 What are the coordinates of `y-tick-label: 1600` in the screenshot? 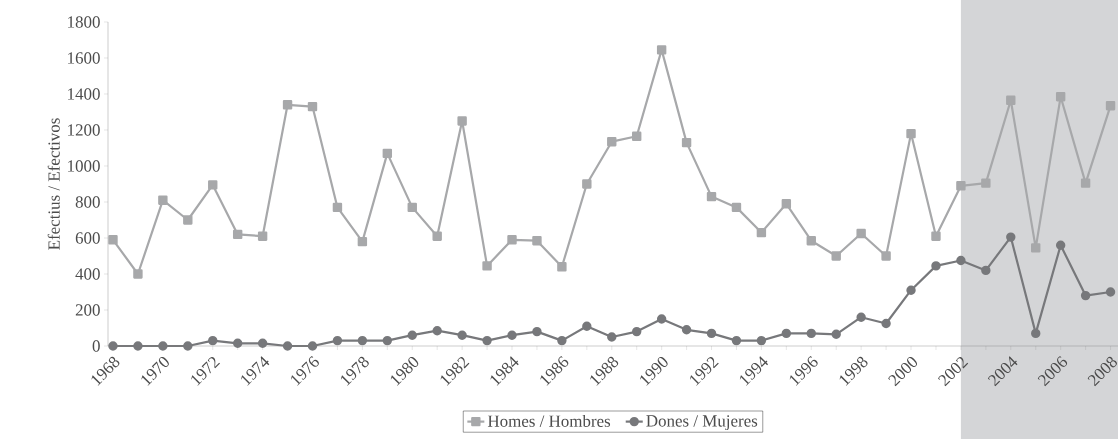 It's located at (84, 58).